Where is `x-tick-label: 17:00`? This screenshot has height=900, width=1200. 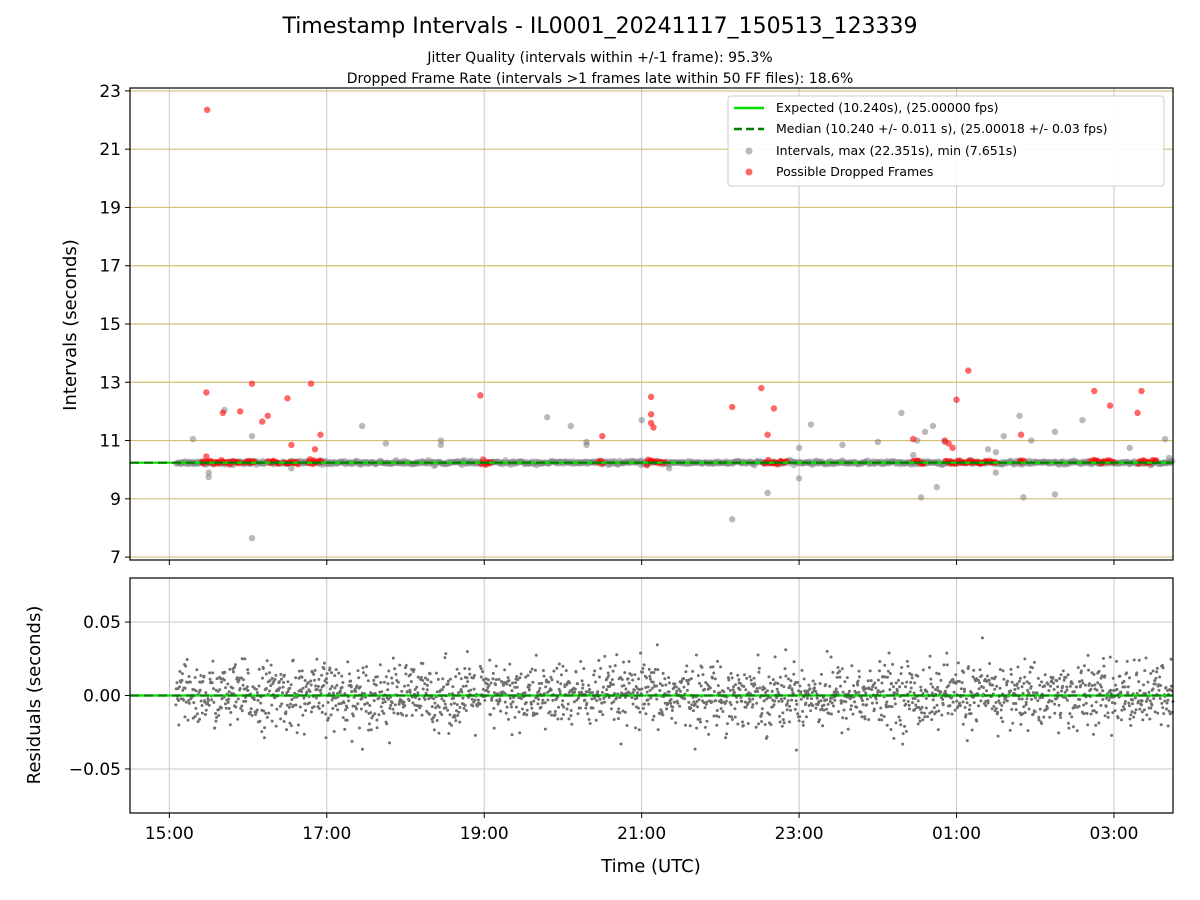
x-tick-label: 17:00 is located at coordinates (326, 834).